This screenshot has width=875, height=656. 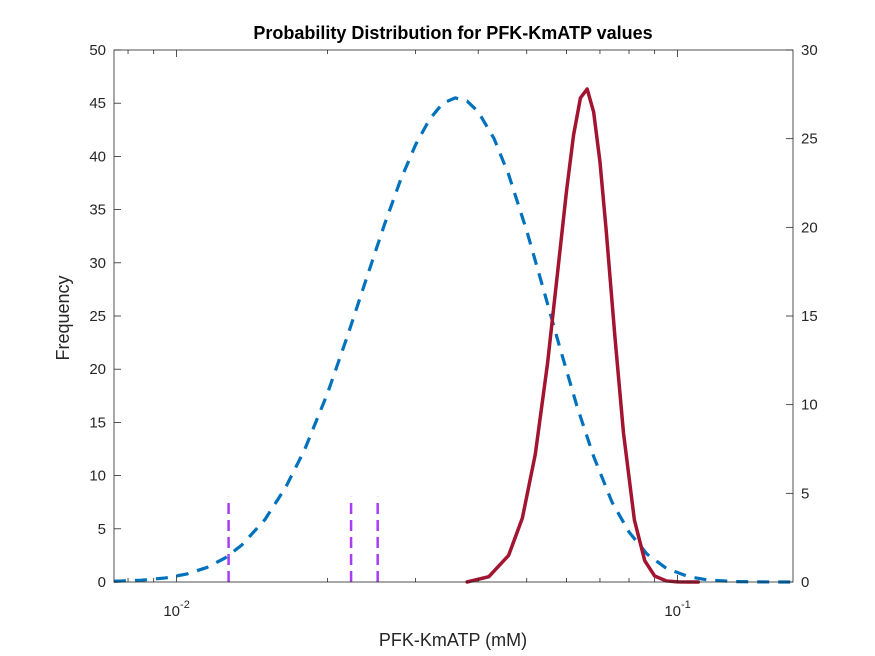 I want to click on y-right-tick-label: 20, so click(x=809, y=227).